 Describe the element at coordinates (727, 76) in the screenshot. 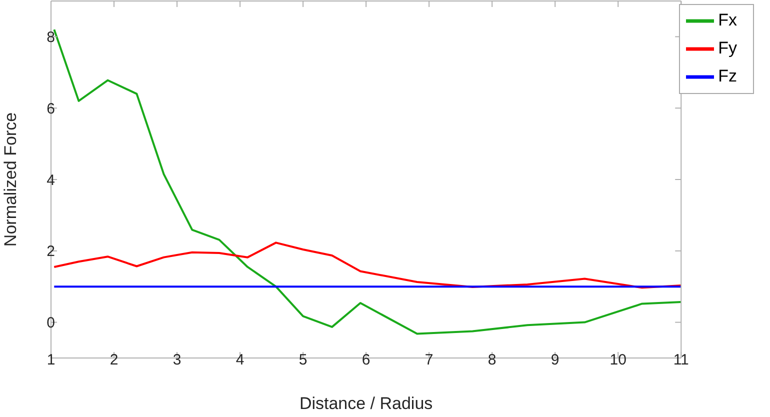

I see `legend-label: Fz` at that location.